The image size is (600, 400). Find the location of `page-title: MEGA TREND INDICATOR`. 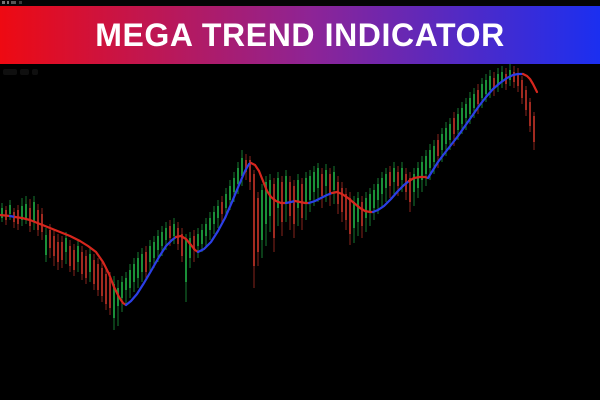

page-title: MEGA TREND INDICATOR is located at coordinates (300, 35).